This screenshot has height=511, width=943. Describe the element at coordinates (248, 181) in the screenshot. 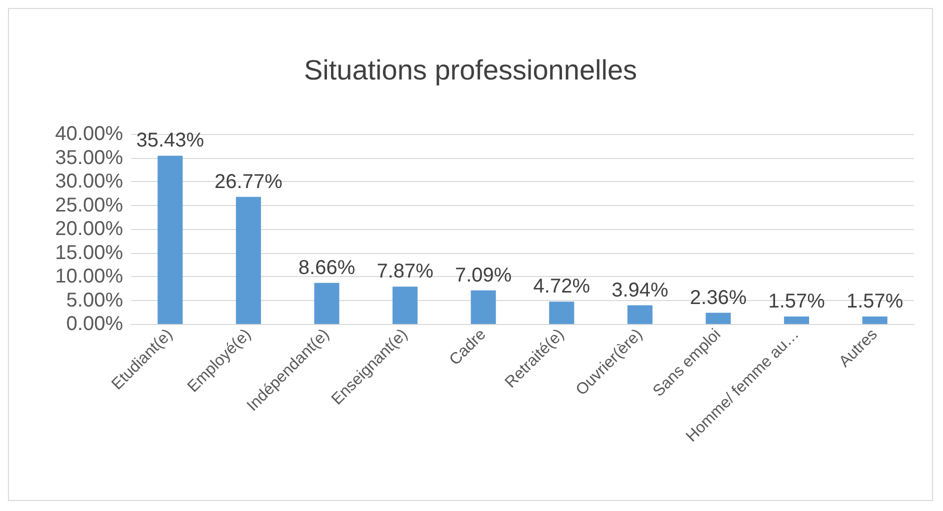

I see `data-label: 26.77%` at that location.